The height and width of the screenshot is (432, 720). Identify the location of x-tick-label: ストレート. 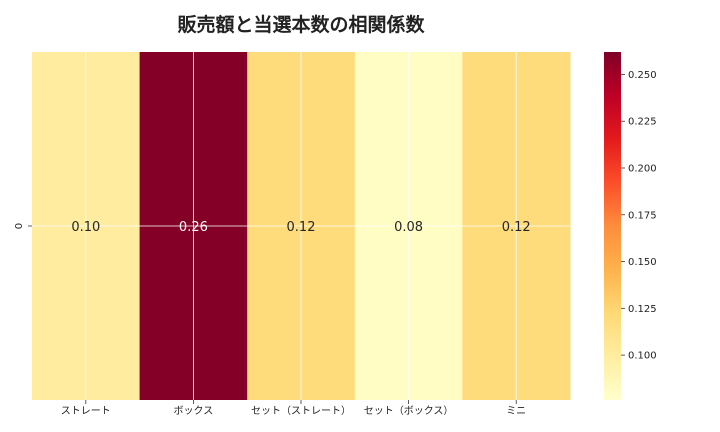
(86, 411).